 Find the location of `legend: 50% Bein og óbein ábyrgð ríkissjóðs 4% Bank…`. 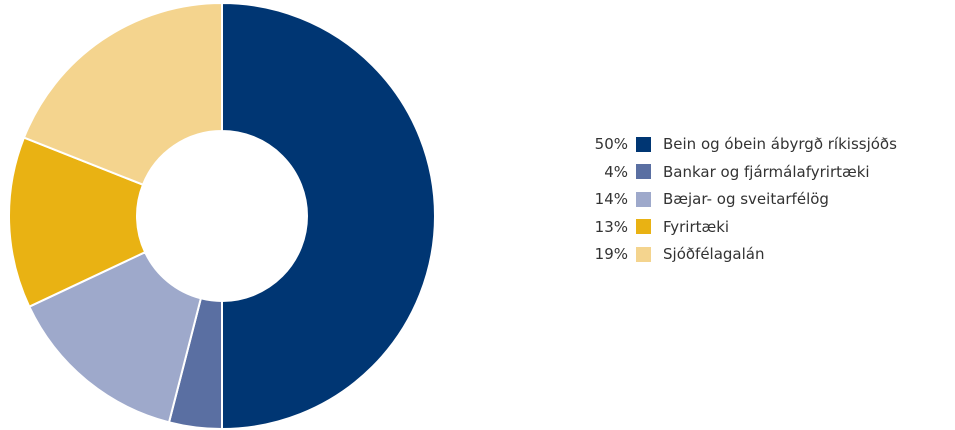

legend: 50% Bein og óbein ábyrgð ríkissjóðs 4% Bank… is located at coordinates (742, 202).